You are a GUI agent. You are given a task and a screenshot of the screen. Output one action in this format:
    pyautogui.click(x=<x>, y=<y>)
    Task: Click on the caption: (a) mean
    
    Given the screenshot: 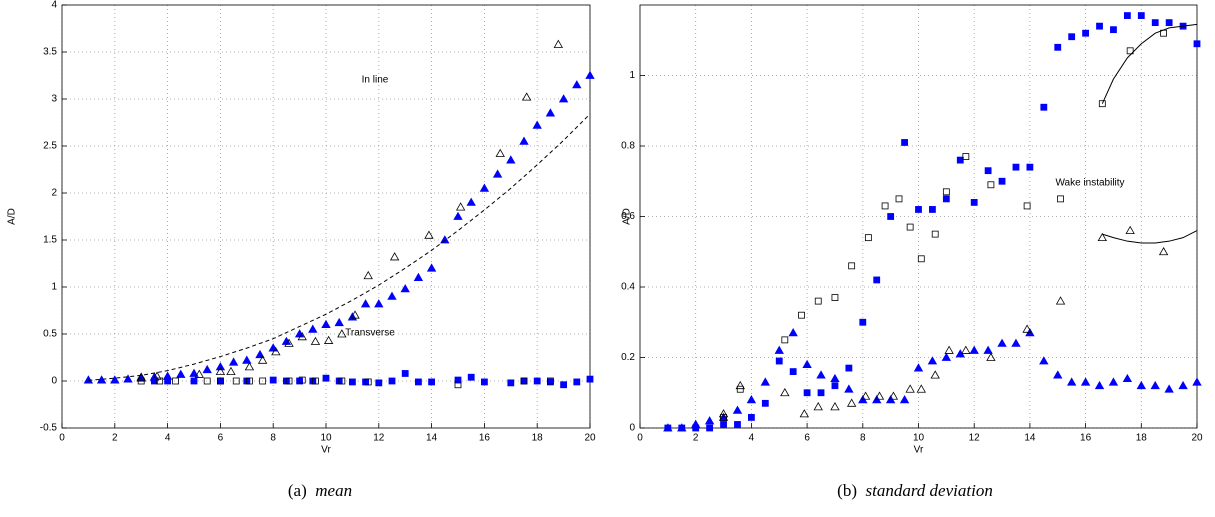 What is the action you would take?
    pyautogui.click(x=320, y=490)
    